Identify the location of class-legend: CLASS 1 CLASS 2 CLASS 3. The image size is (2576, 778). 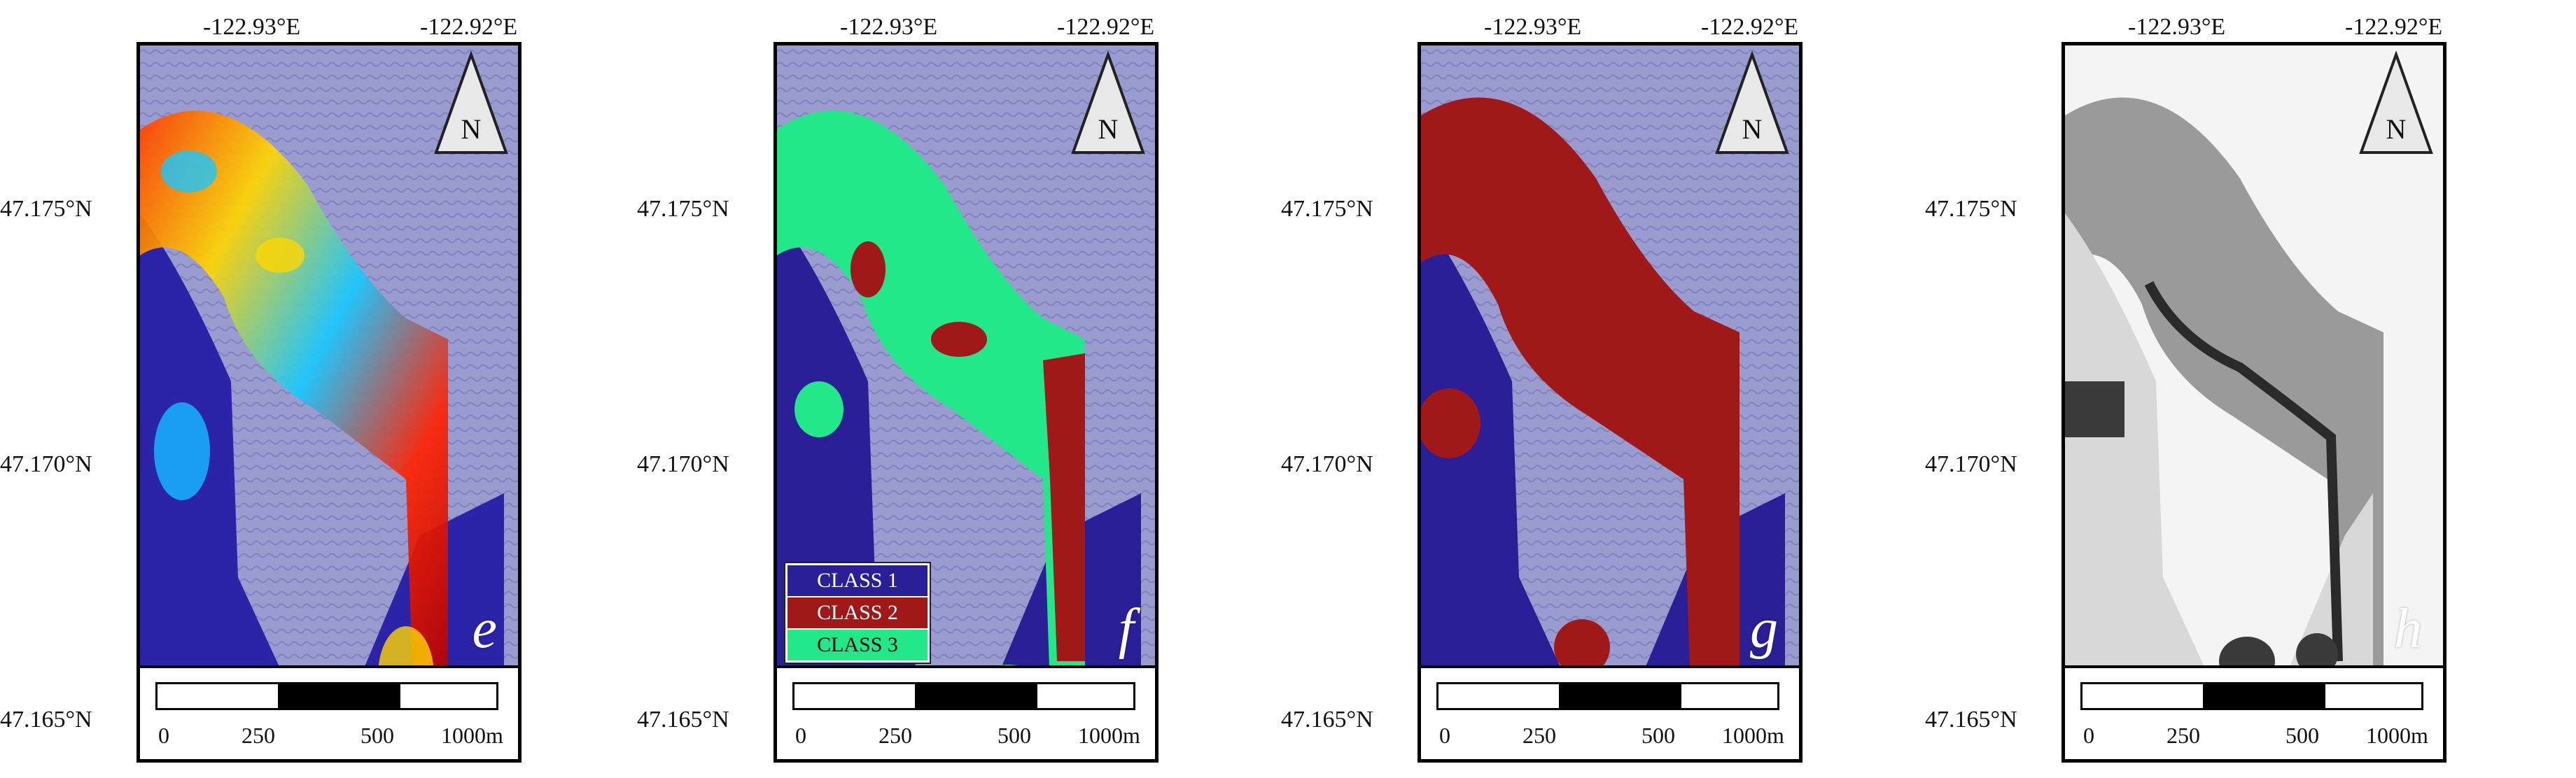
(857, 613).